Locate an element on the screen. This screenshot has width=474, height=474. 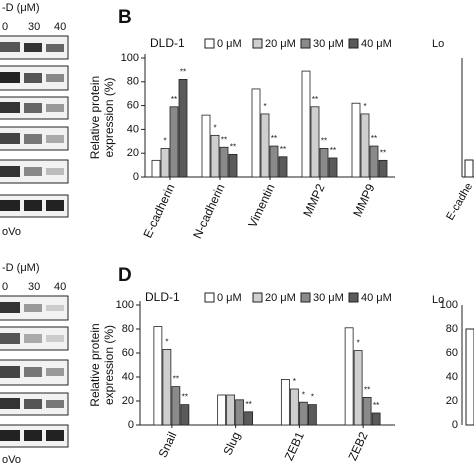
x-tick-label: ZEB1 is located at coordinates (295, 445).